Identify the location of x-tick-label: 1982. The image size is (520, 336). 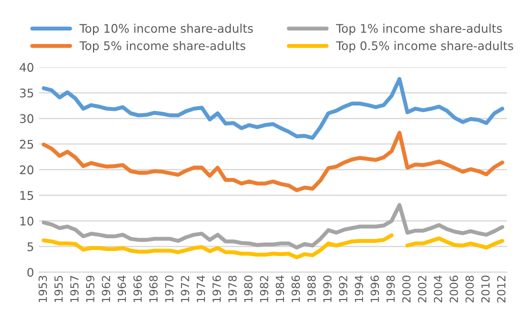
(264, 289).